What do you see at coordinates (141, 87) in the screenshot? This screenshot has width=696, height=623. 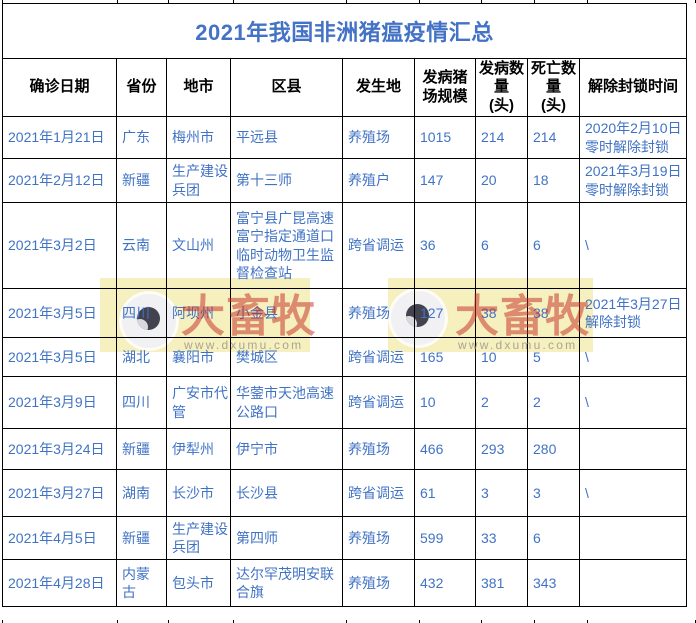 I see `column-header: 省份` at bounding box center [141, 87].